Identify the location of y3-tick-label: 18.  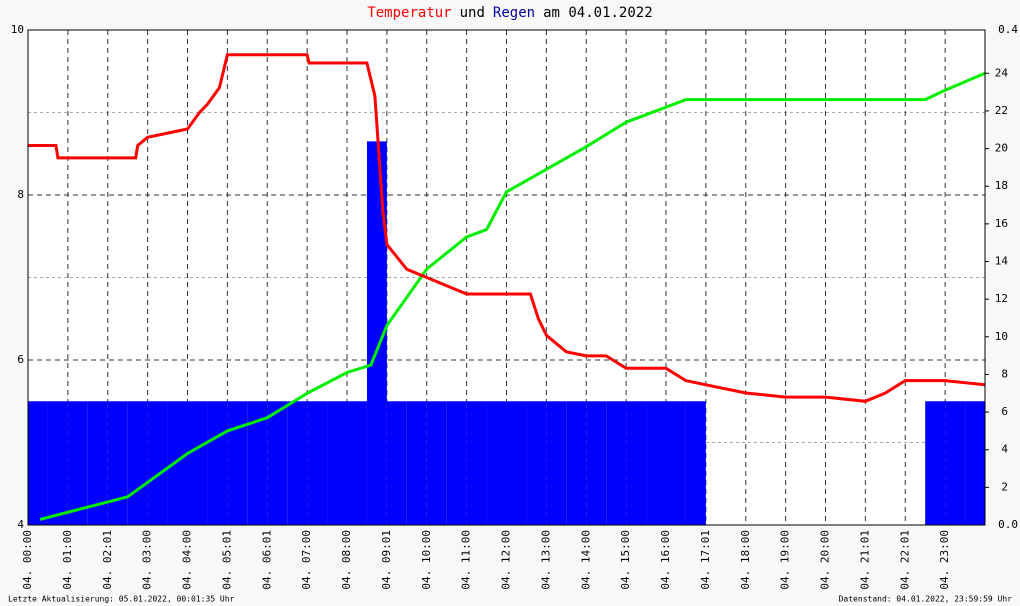
(1001, 185).